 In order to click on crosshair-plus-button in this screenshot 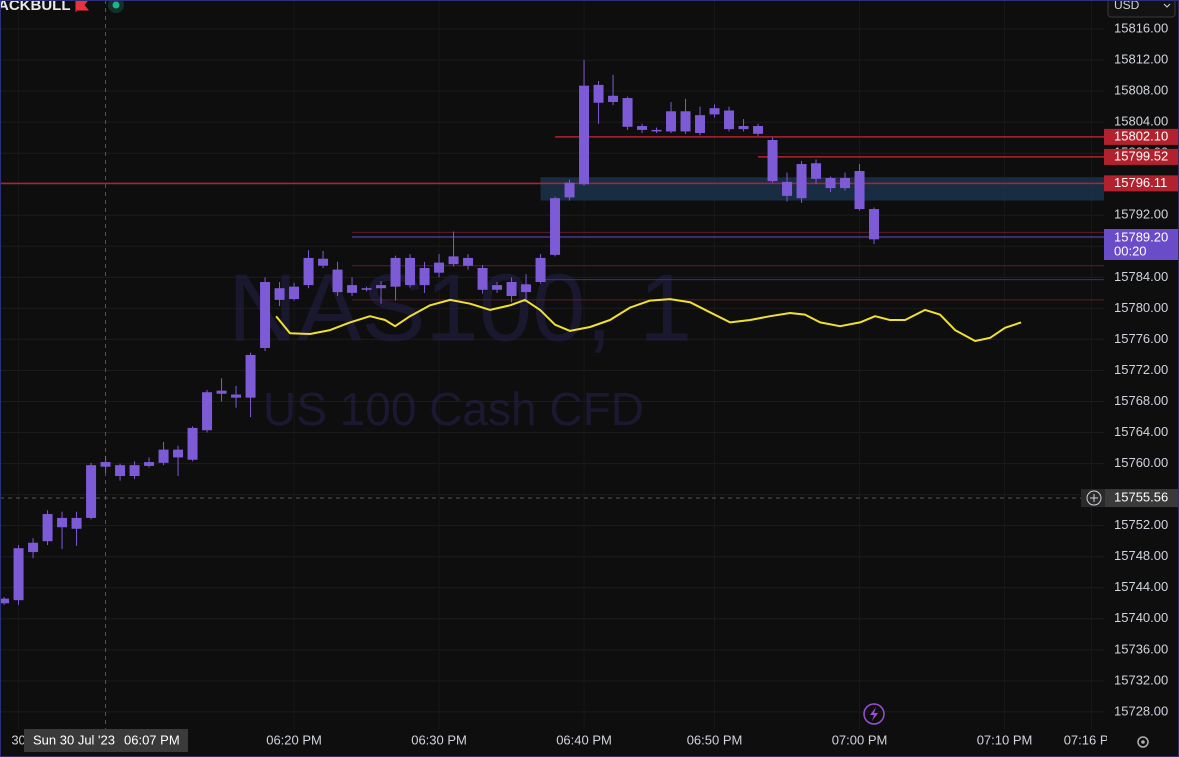, I will do `click(1094, 498)`.